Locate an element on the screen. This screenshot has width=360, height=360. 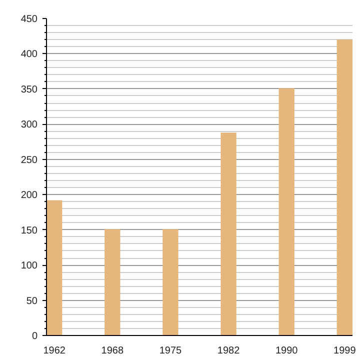
y-tick-label: 250 is located at coordinates (29, 160).